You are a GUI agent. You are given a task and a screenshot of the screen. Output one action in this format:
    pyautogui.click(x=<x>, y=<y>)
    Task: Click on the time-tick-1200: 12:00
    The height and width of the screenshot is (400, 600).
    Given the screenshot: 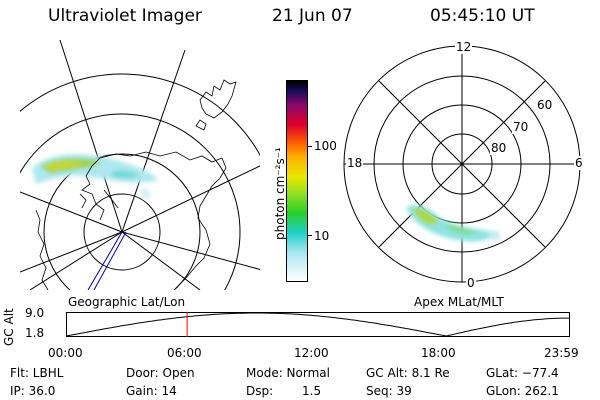 What is the action you would take?
    pyautogui.click(x=311, y=353)
    